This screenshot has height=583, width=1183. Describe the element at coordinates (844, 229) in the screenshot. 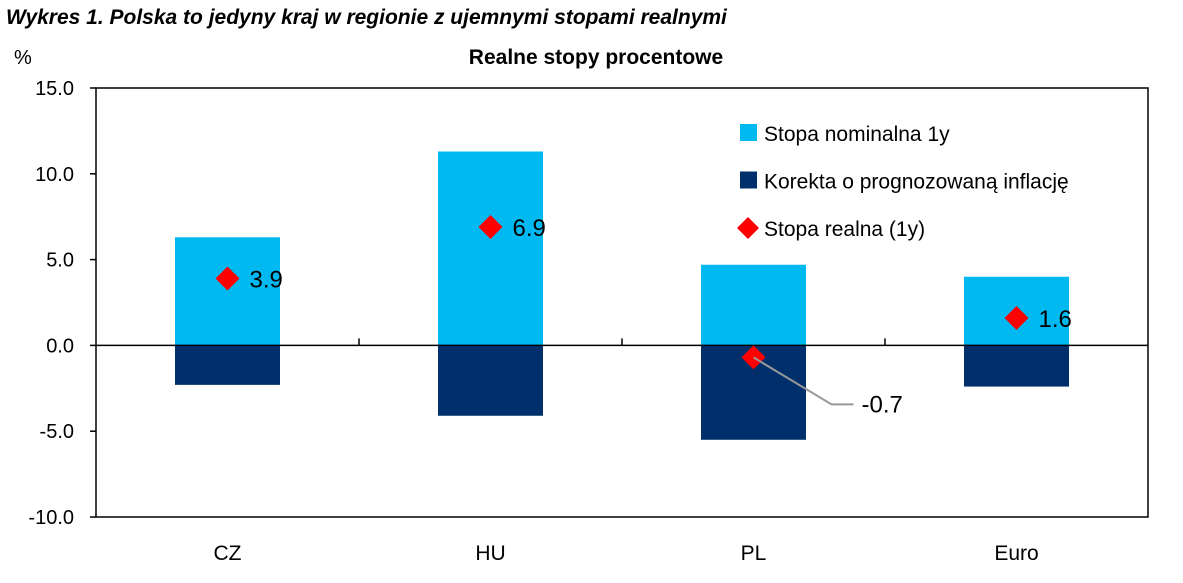

I see `legend-label: Stopa realna (1y)` at that location.